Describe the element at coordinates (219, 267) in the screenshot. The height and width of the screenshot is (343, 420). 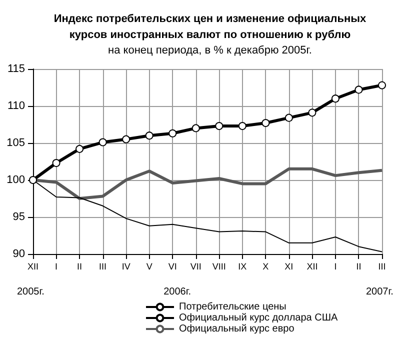
I see `x-tick-label: VIII` at that location.